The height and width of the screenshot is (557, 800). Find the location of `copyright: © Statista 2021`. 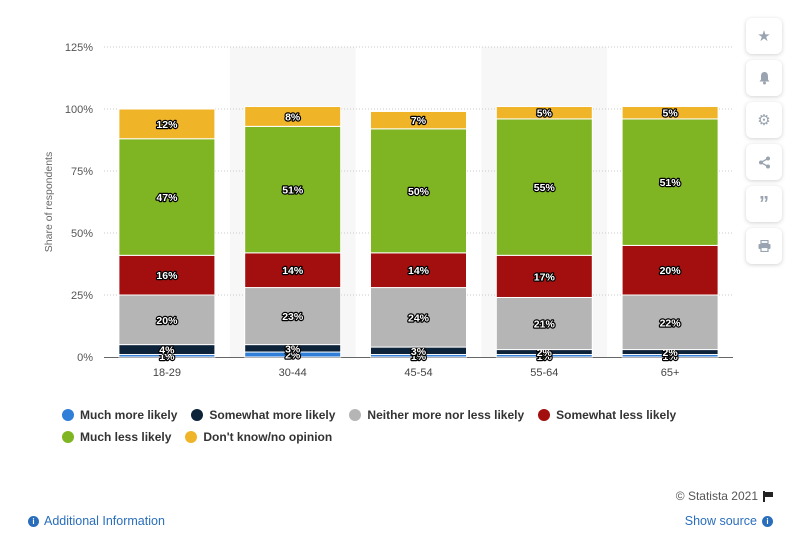

copyright: © Statista 2021 is located at coordinates (724, 496).